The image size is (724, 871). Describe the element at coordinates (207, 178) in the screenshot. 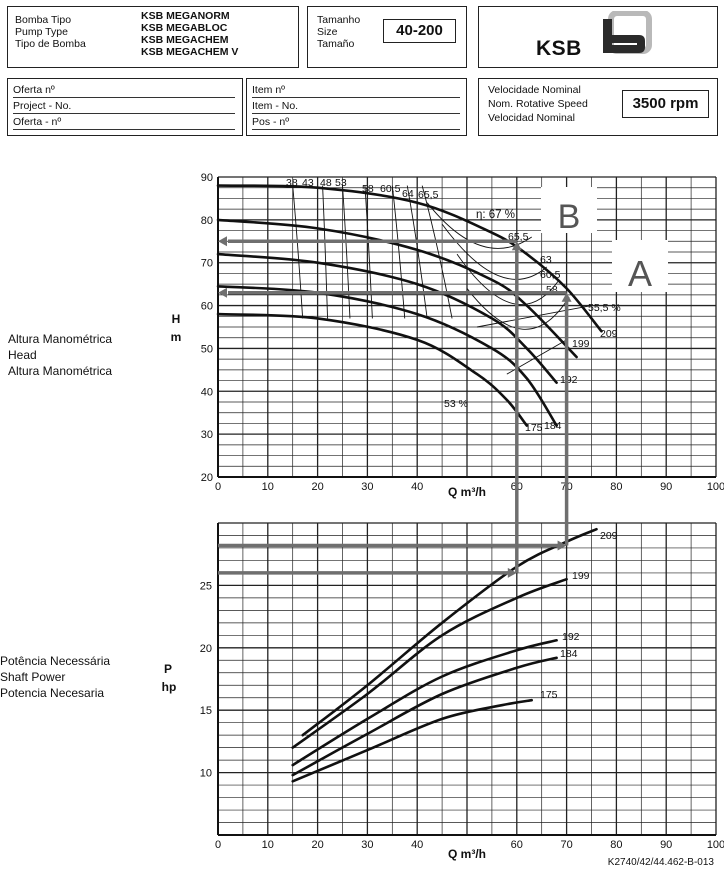

I see `head-y-tick-label: 90` at that location.